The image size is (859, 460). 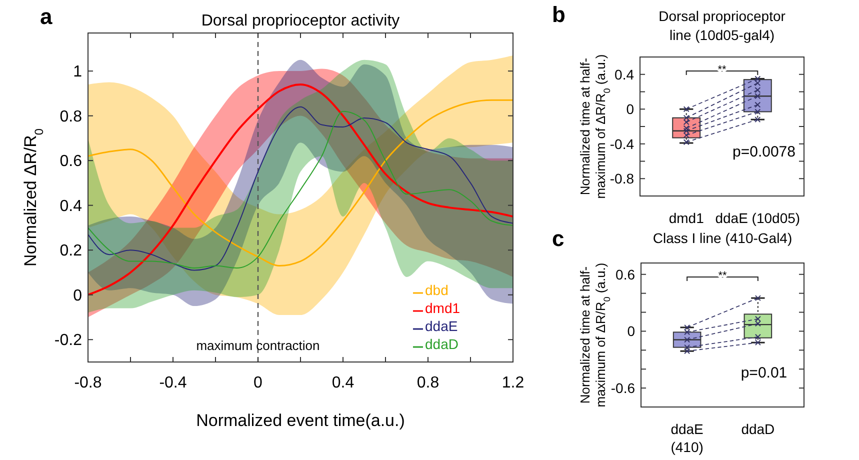 I want to click on text: c, so click(x=558, y=238).